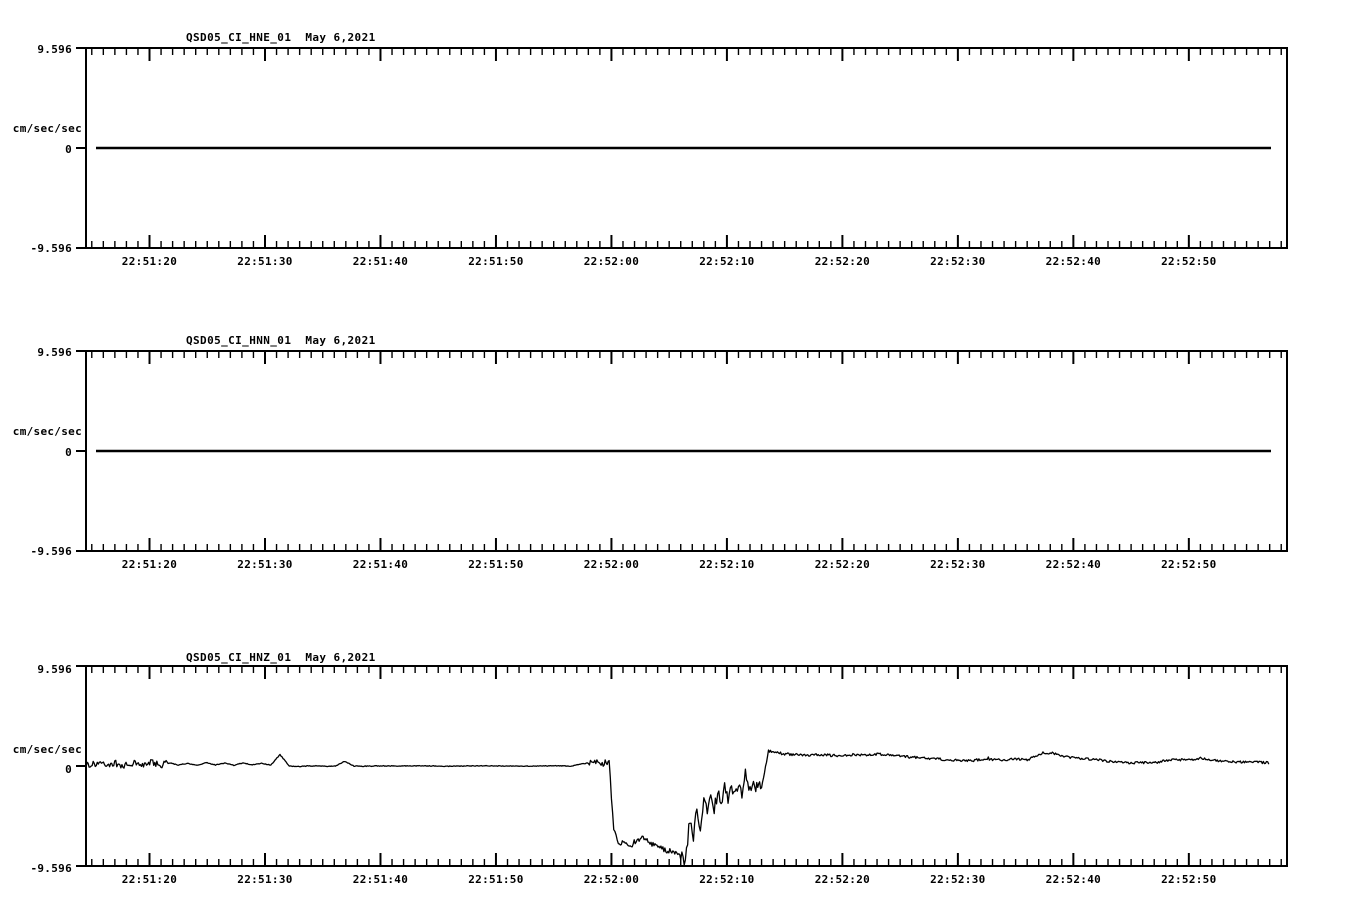 The width and height of the screenshot is (1358, 924). Describe the element at coordinates (47, 749) in the screenshot. I see `y-axis-units-label-hnz: cm/sec/sec` at that location.